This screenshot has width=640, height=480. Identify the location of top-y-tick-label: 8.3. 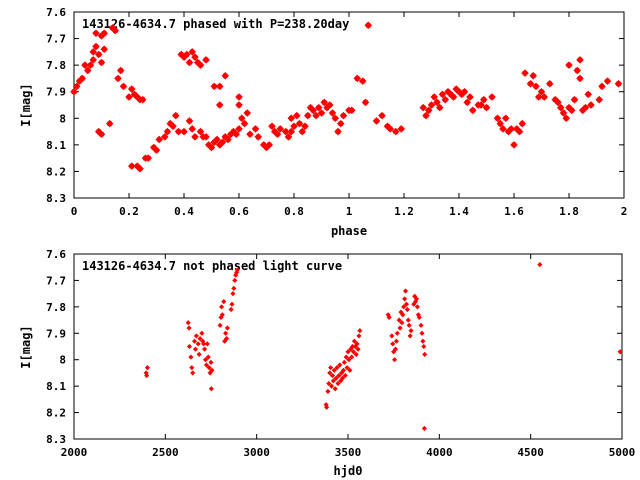
(56, 198).